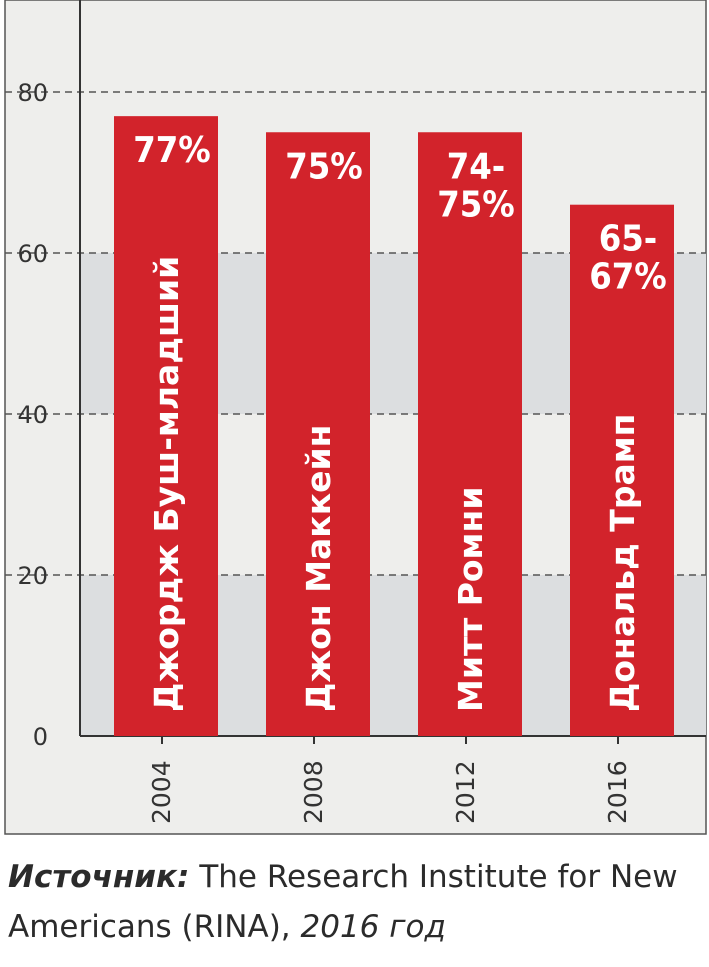  Describe the element at coordinates (32, 93) in the screenshot. I see `y-tick-label: 80` at that location.